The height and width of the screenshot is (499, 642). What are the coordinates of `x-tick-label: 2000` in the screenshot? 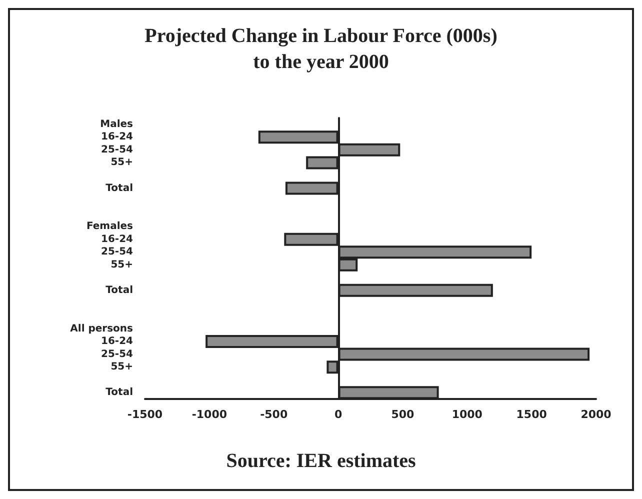 It's located at (596, 414).